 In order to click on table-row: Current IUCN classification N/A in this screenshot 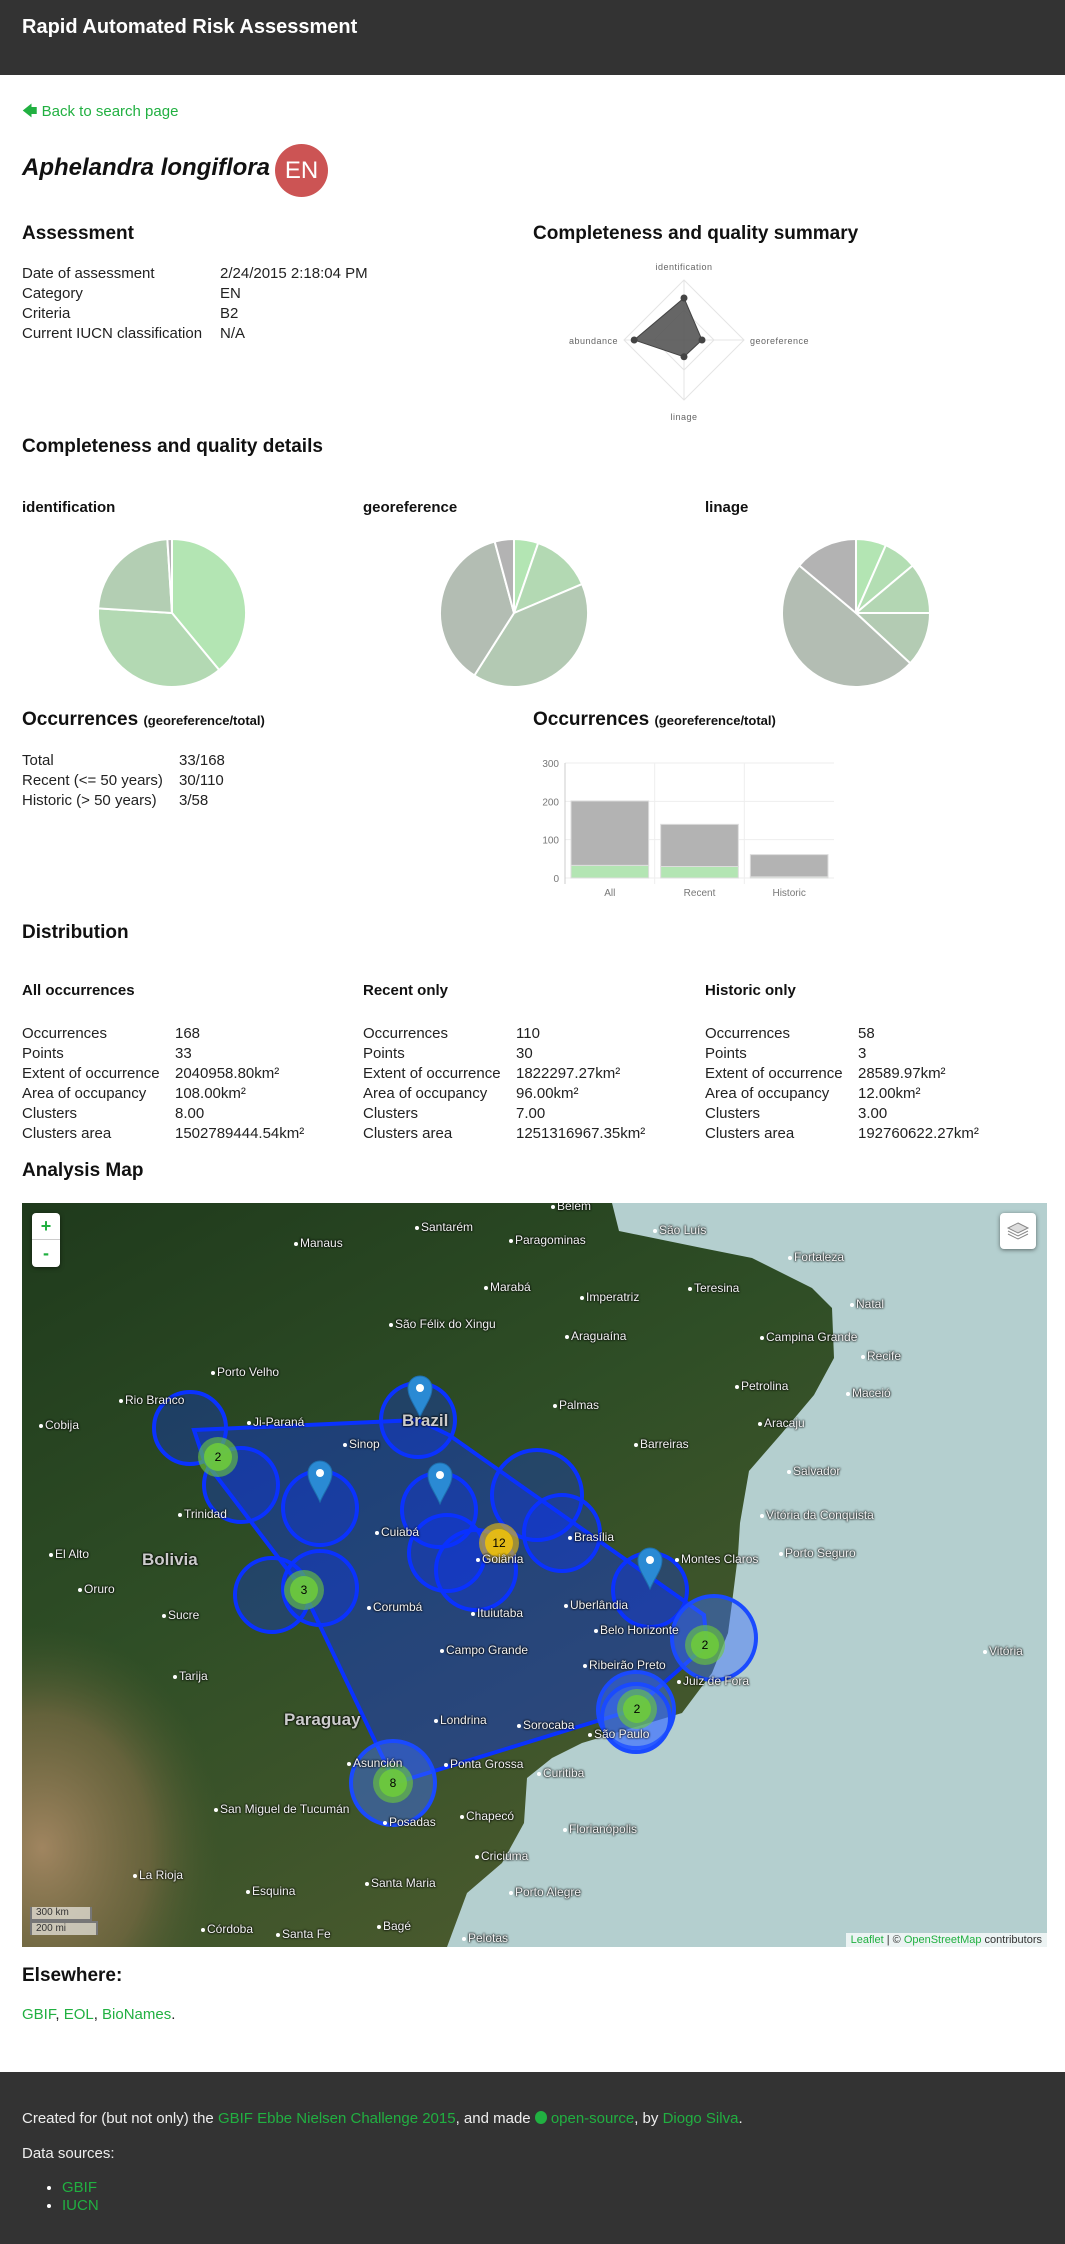, I will do `click(195, 334)`.